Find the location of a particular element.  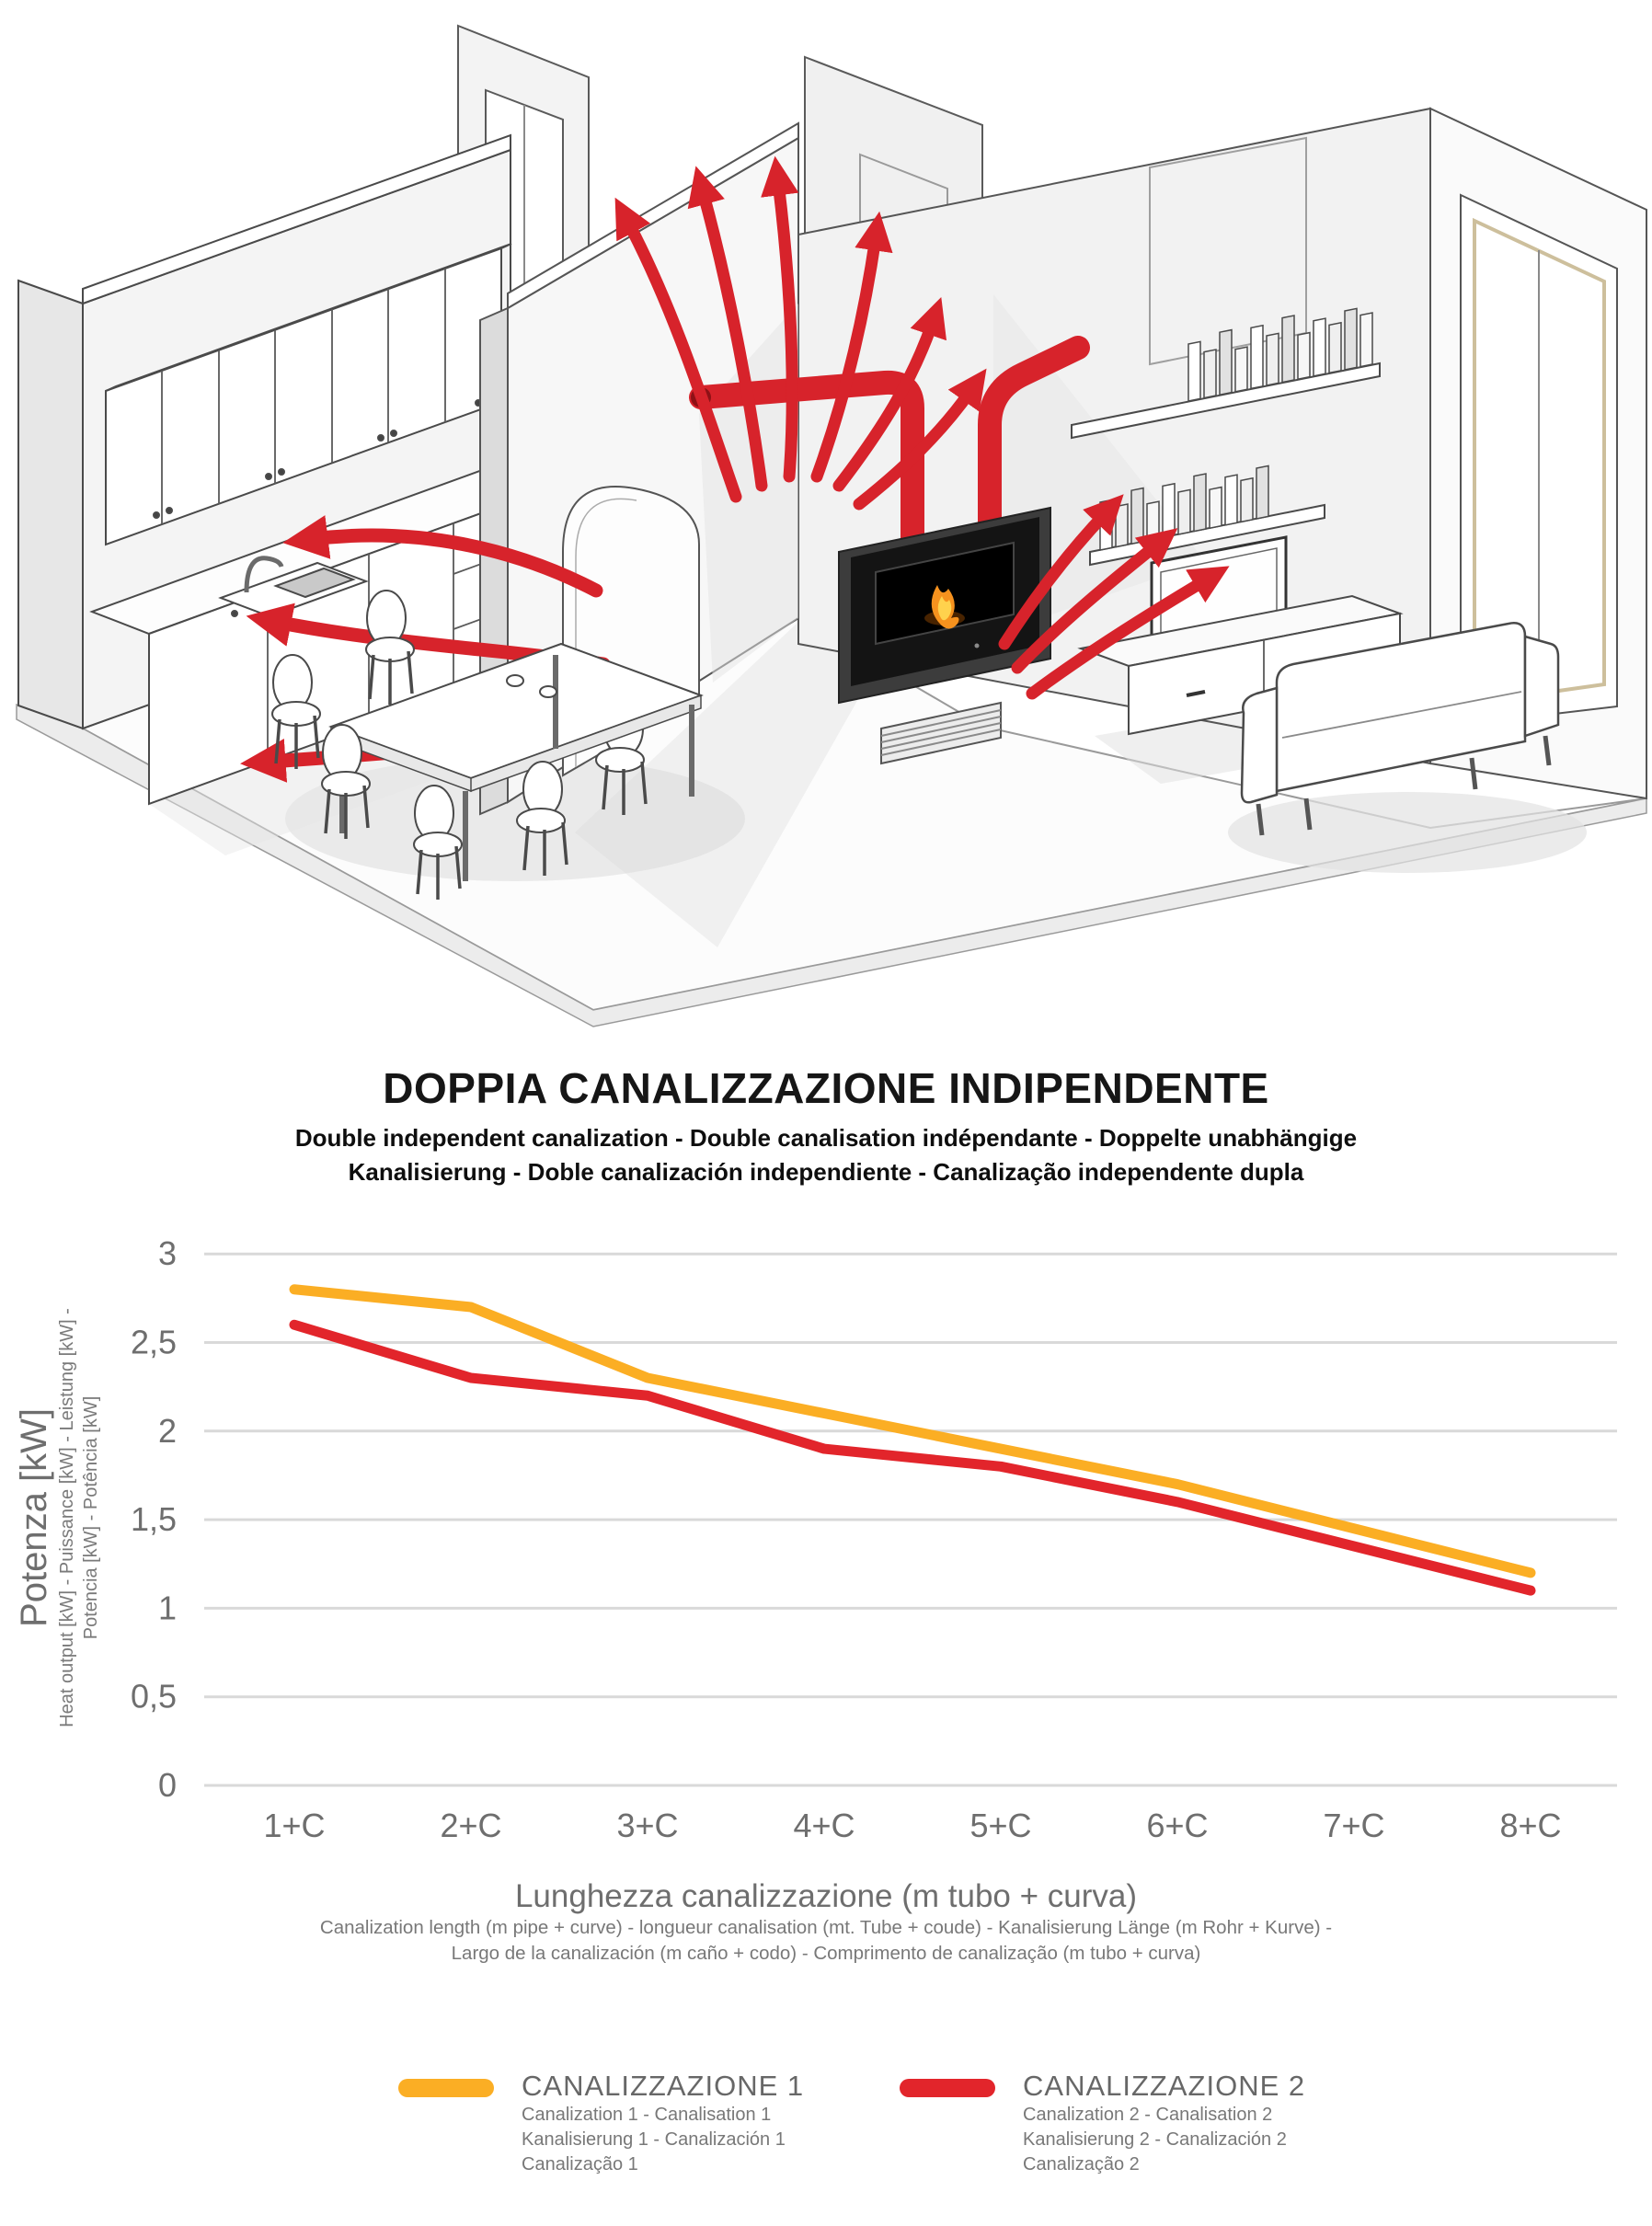

y-tick-label: 2 is located at coordinates (167, 1431).